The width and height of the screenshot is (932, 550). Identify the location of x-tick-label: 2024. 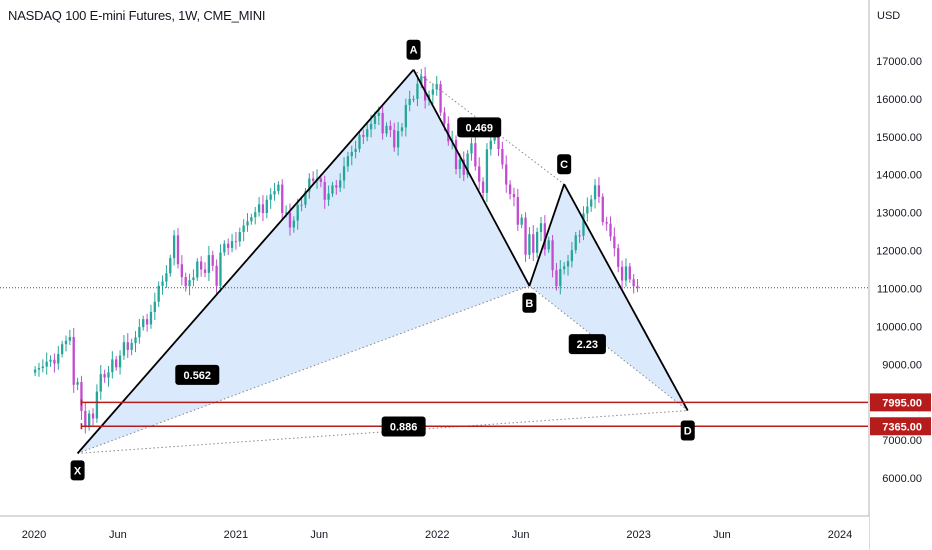
(840, 535).